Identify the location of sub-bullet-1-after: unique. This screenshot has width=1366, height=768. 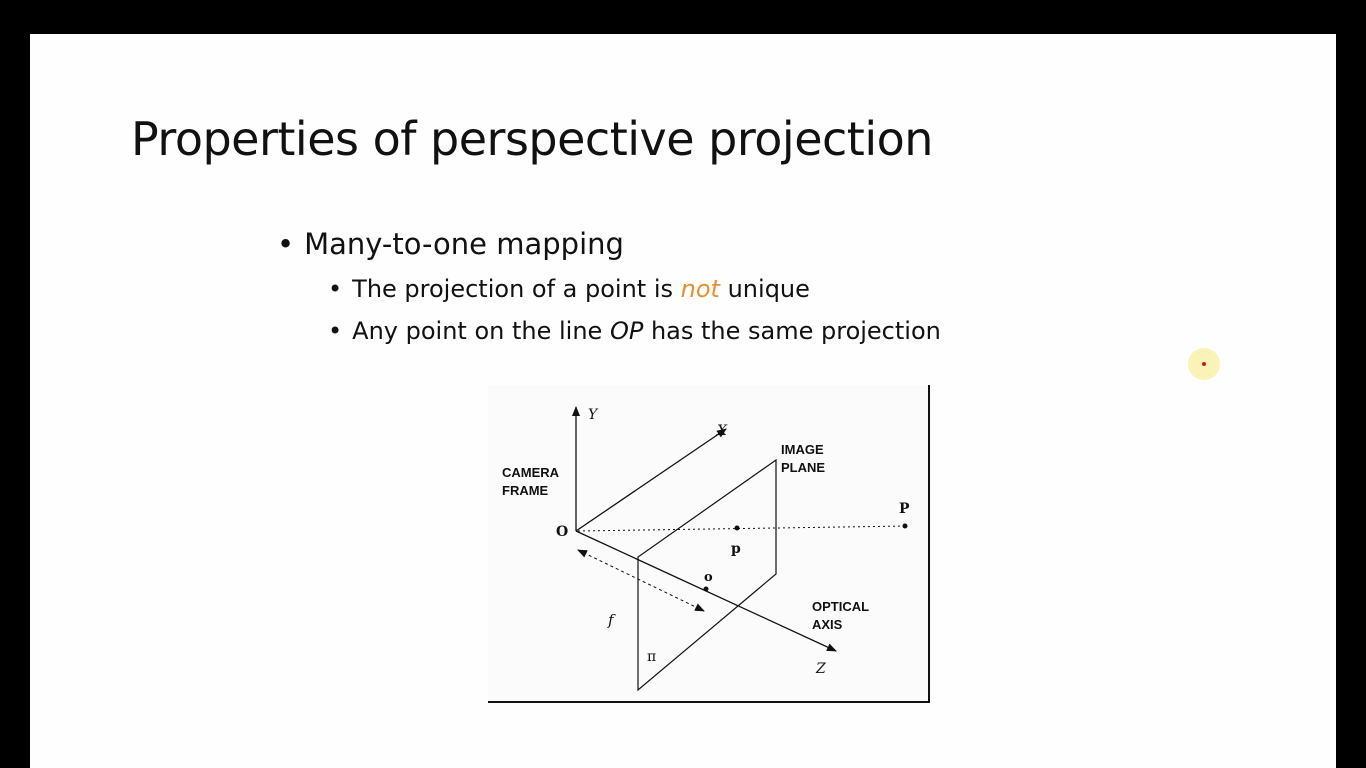
(764, 289).